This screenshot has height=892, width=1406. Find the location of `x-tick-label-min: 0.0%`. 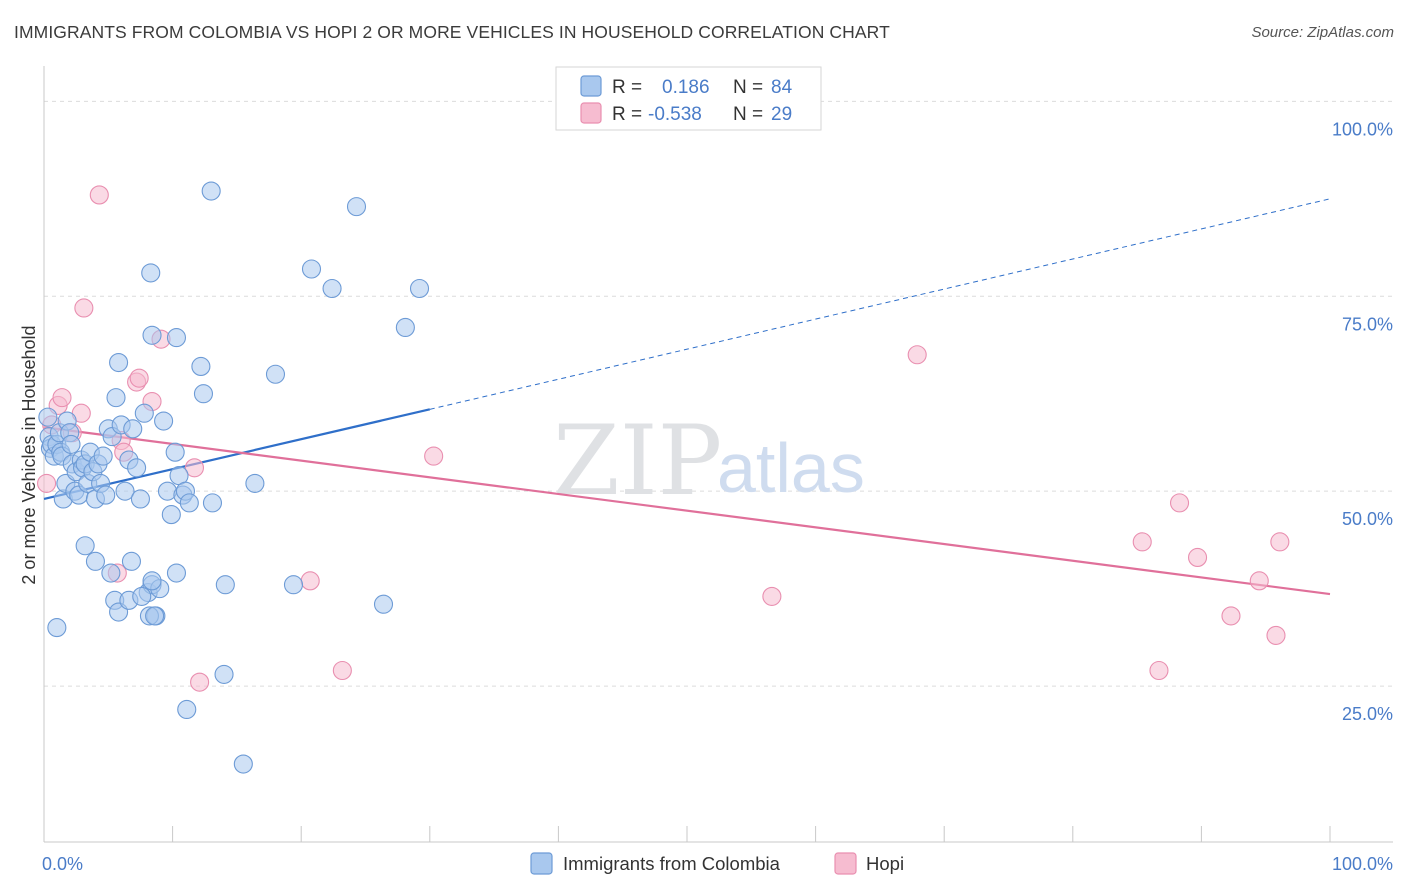

x-tick-label-min: 0.0% is located at coordinates (62, 864).